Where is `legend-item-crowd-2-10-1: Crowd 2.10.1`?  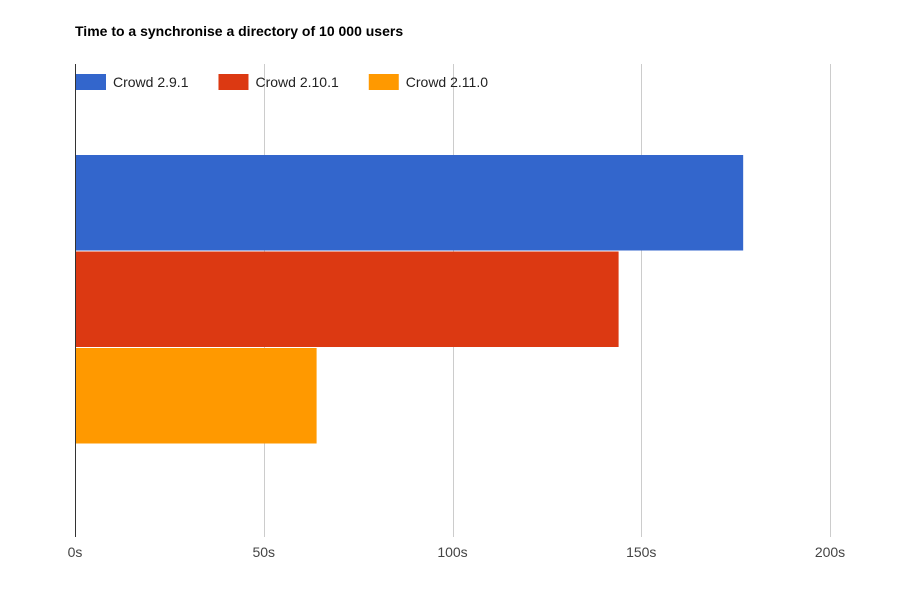
legend-item-crowd-2-10-1: Crowd 2.10.1 is located at coordinates (278, 82).